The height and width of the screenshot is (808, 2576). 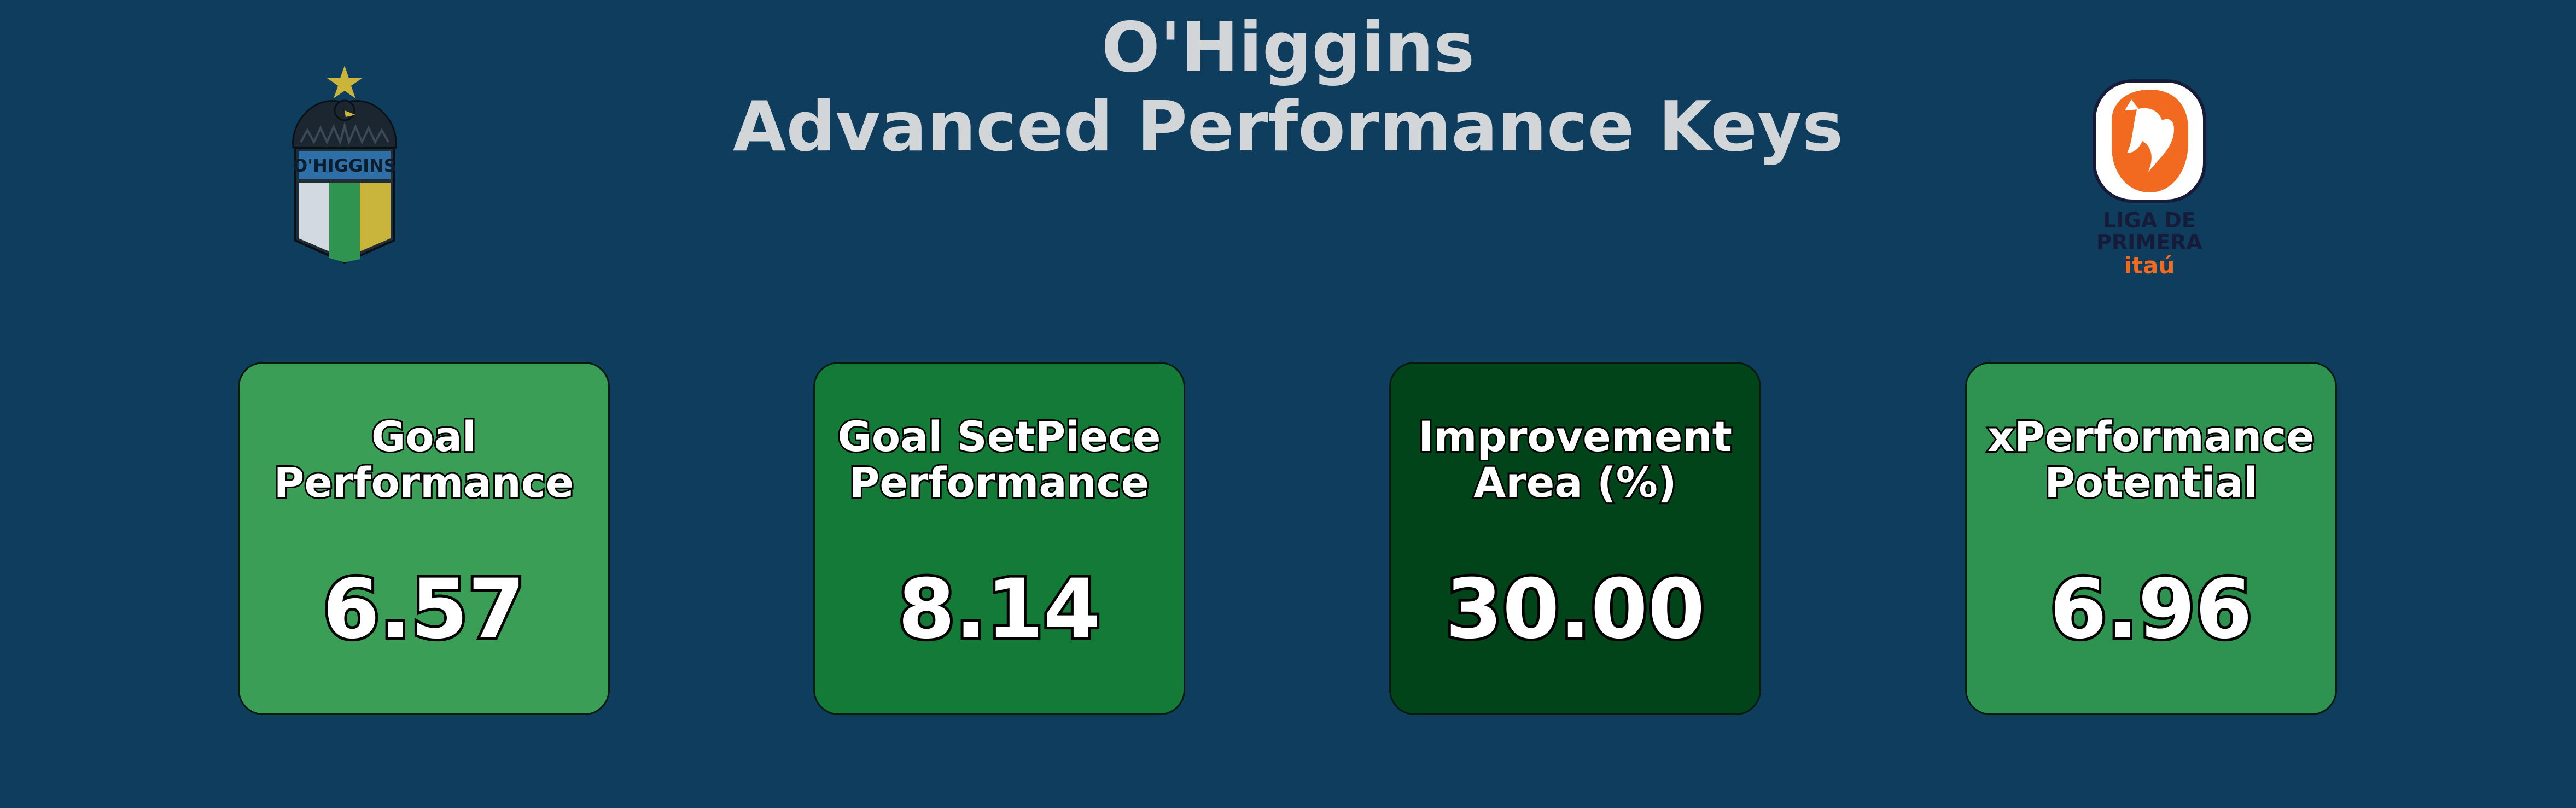 What do you see at coordinates (1288, 47) in the screenshot?
I see `title-team-name: O'Higgins` at bounding box center [1288, 47].